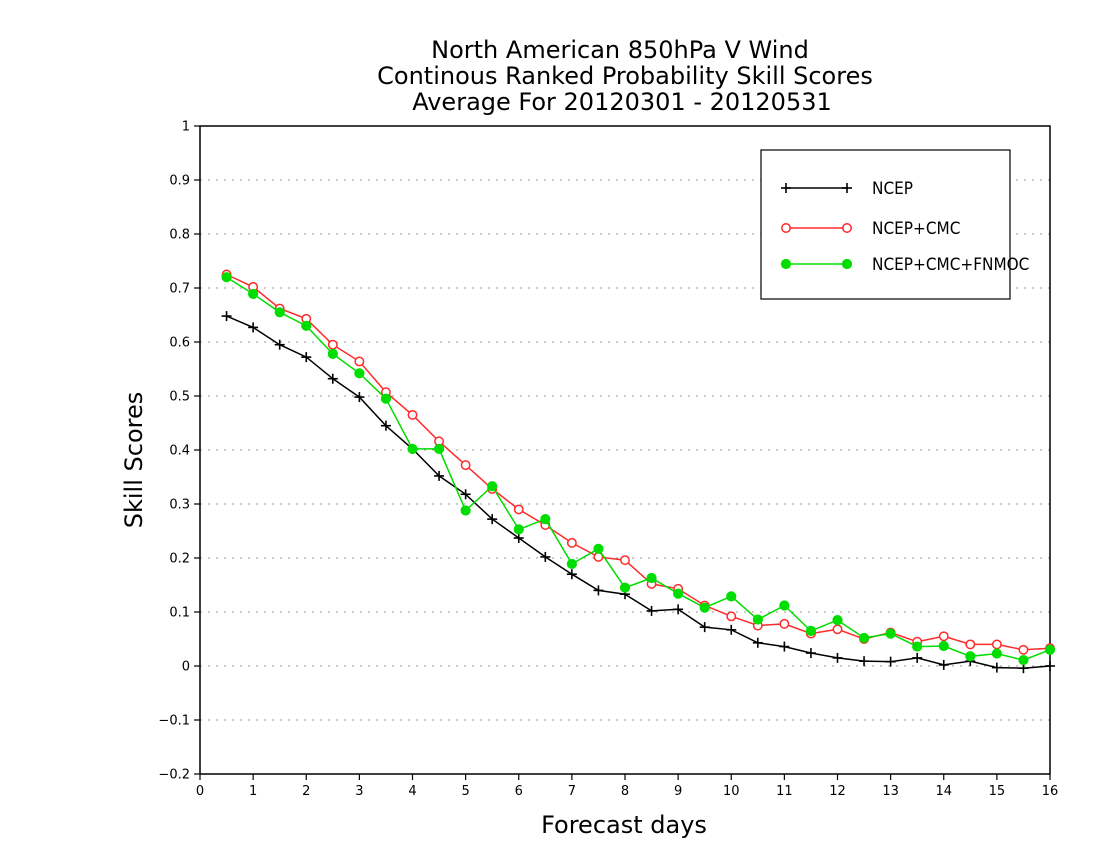  Describe the element at coordinates (1050, 791) in the screenshot. I see `x-tick-label: 16` at that location.